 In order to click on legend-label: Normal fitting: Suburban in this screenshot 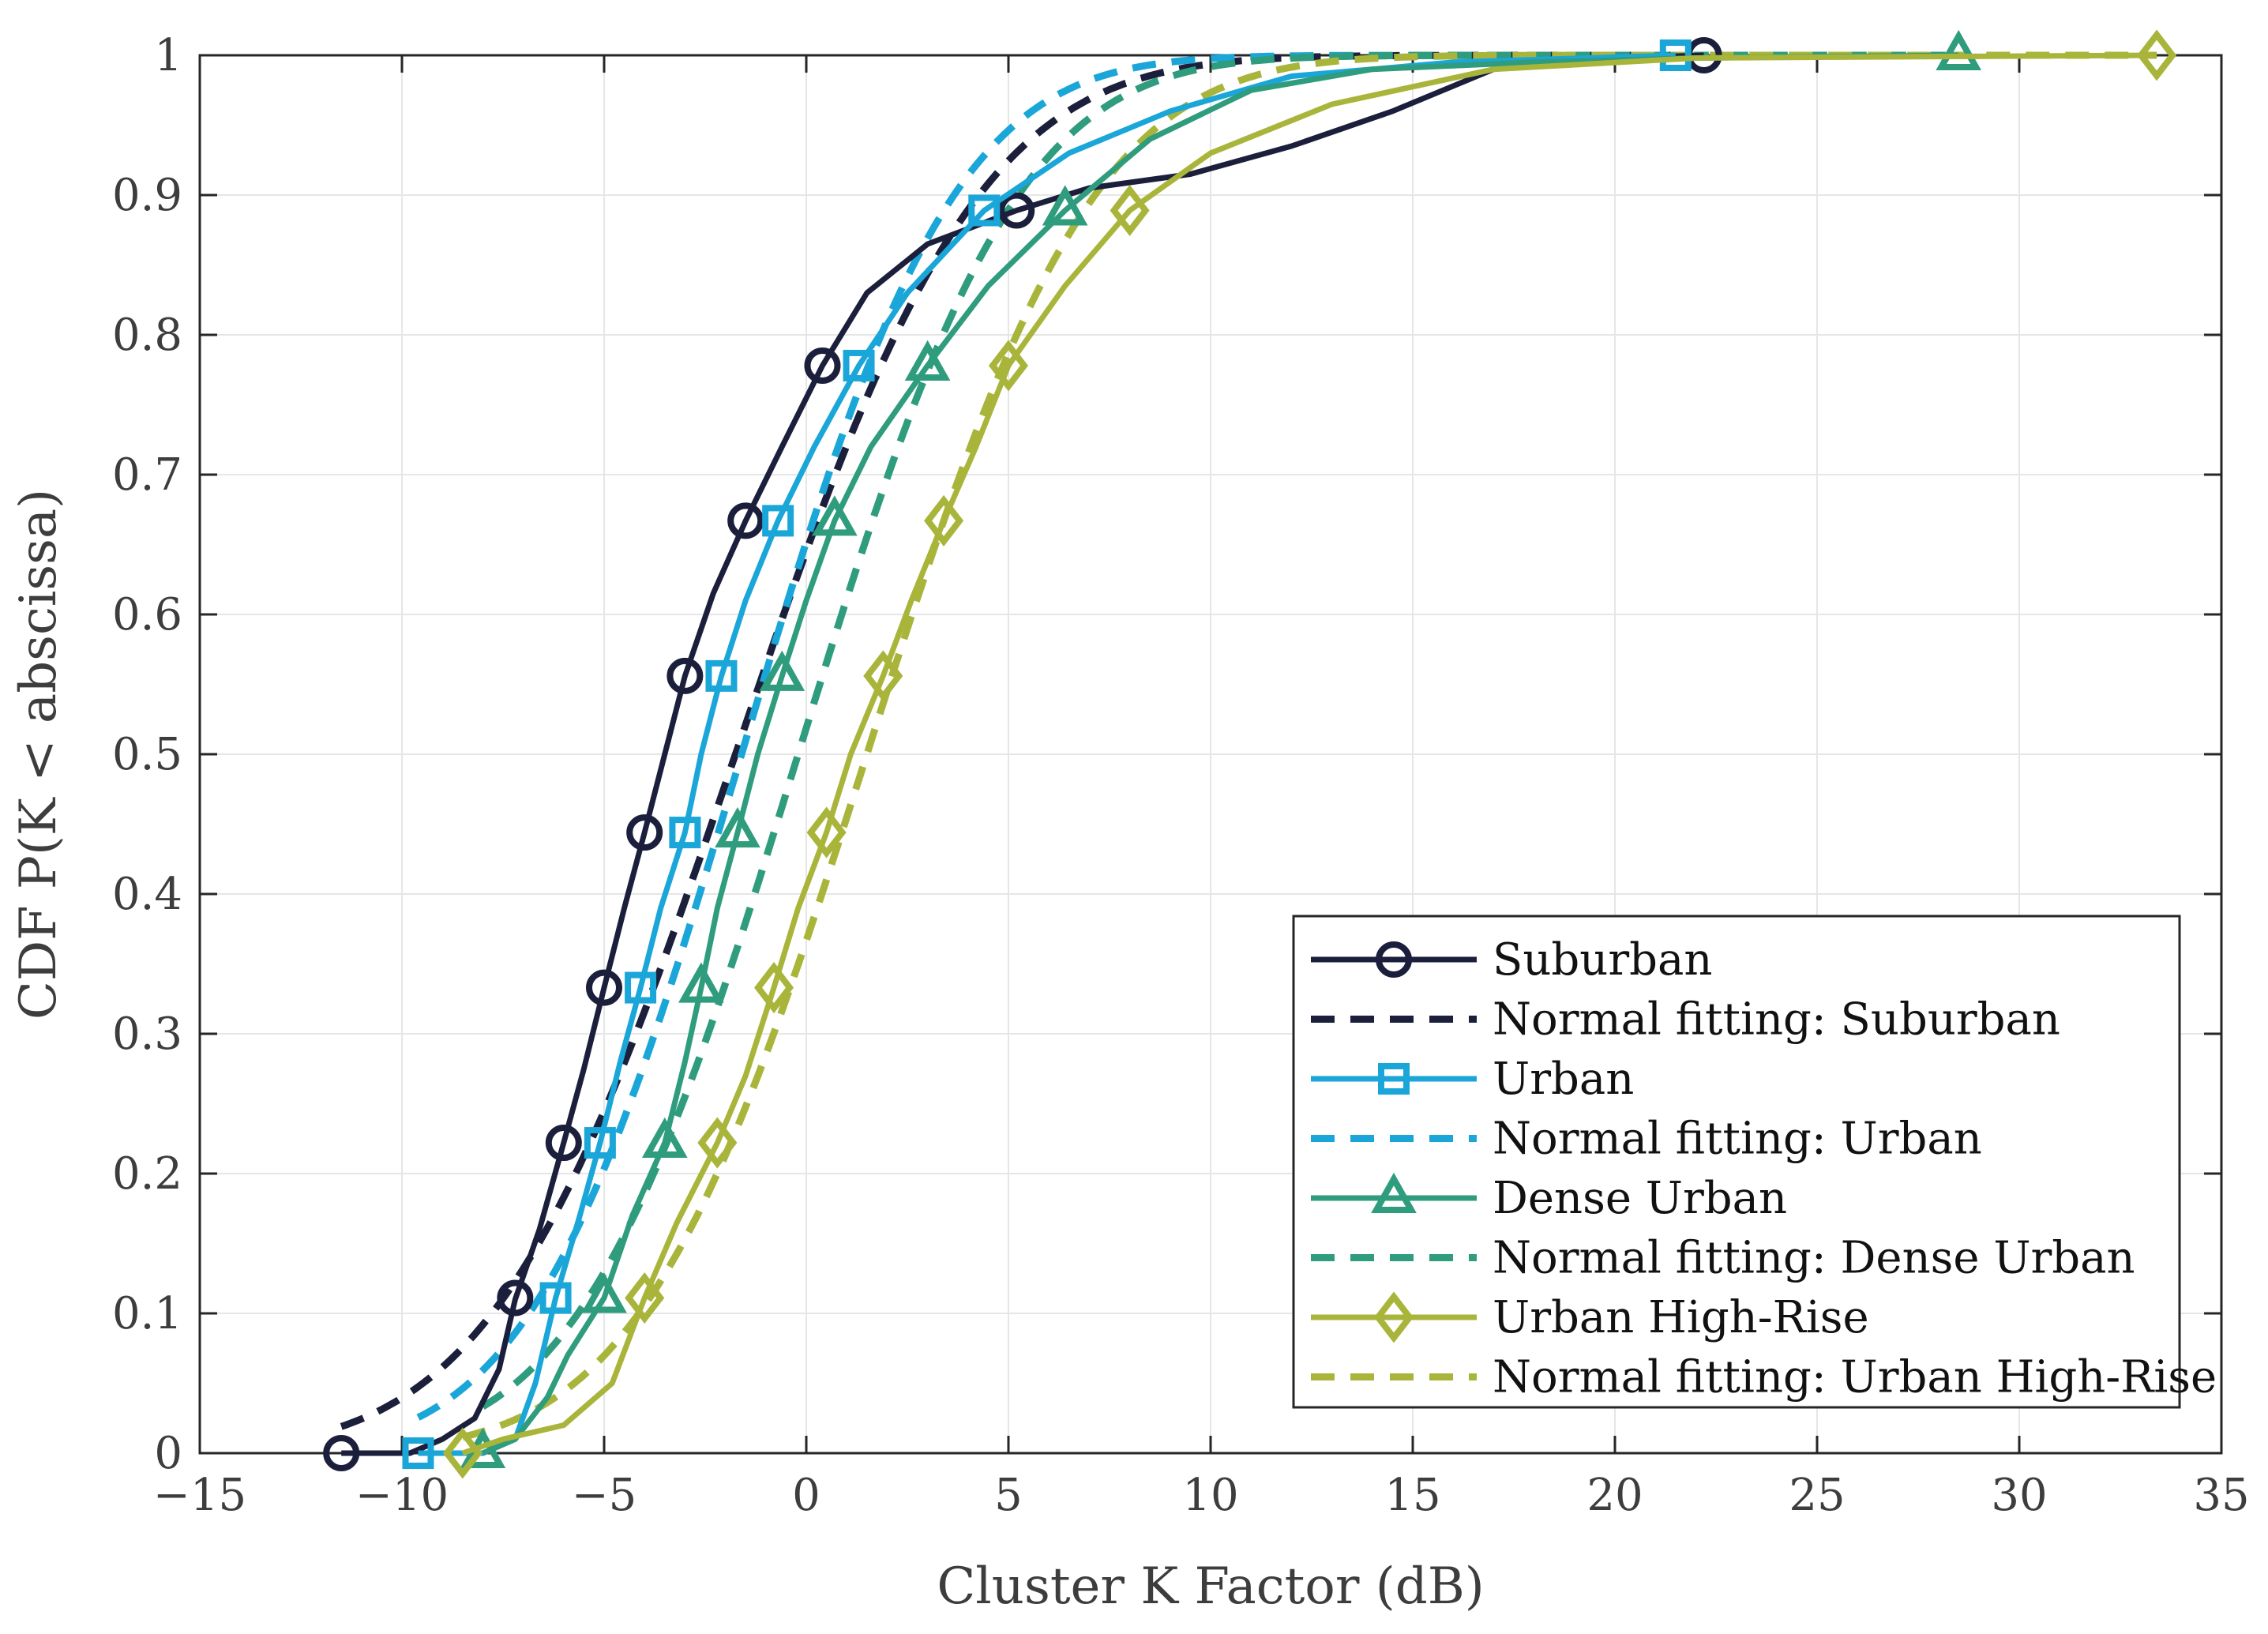, I will do `click(1776, 1020)`.